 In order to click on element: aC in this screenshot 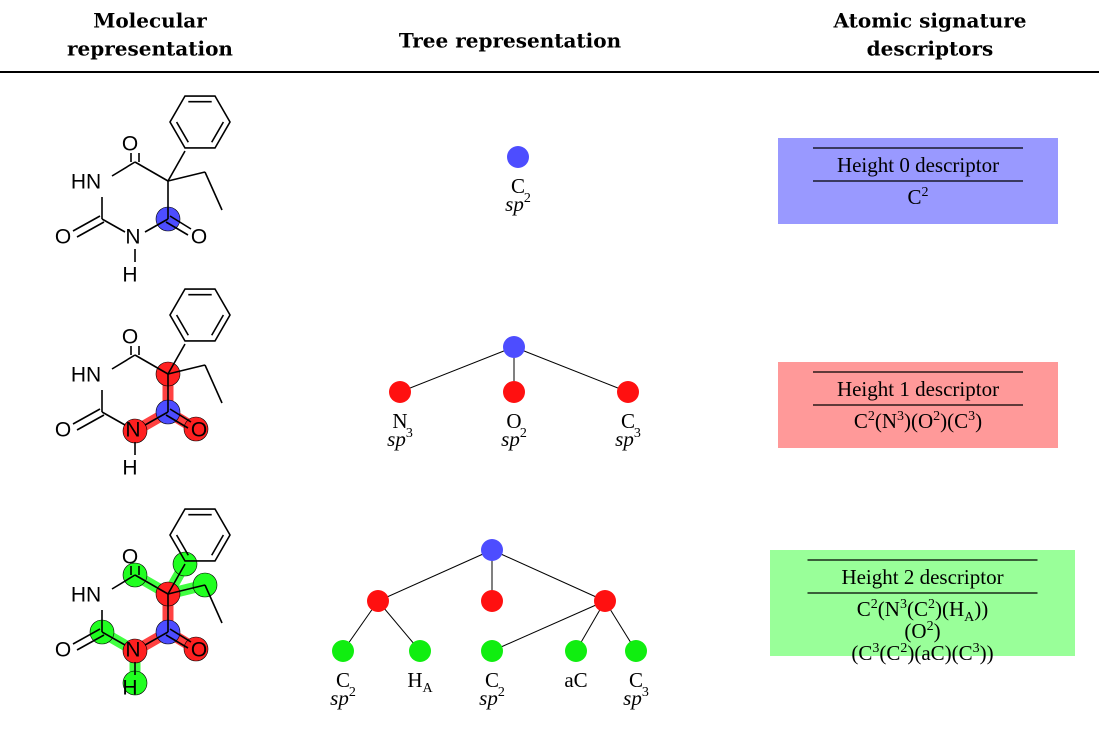, I will do `click(575, 680)`.